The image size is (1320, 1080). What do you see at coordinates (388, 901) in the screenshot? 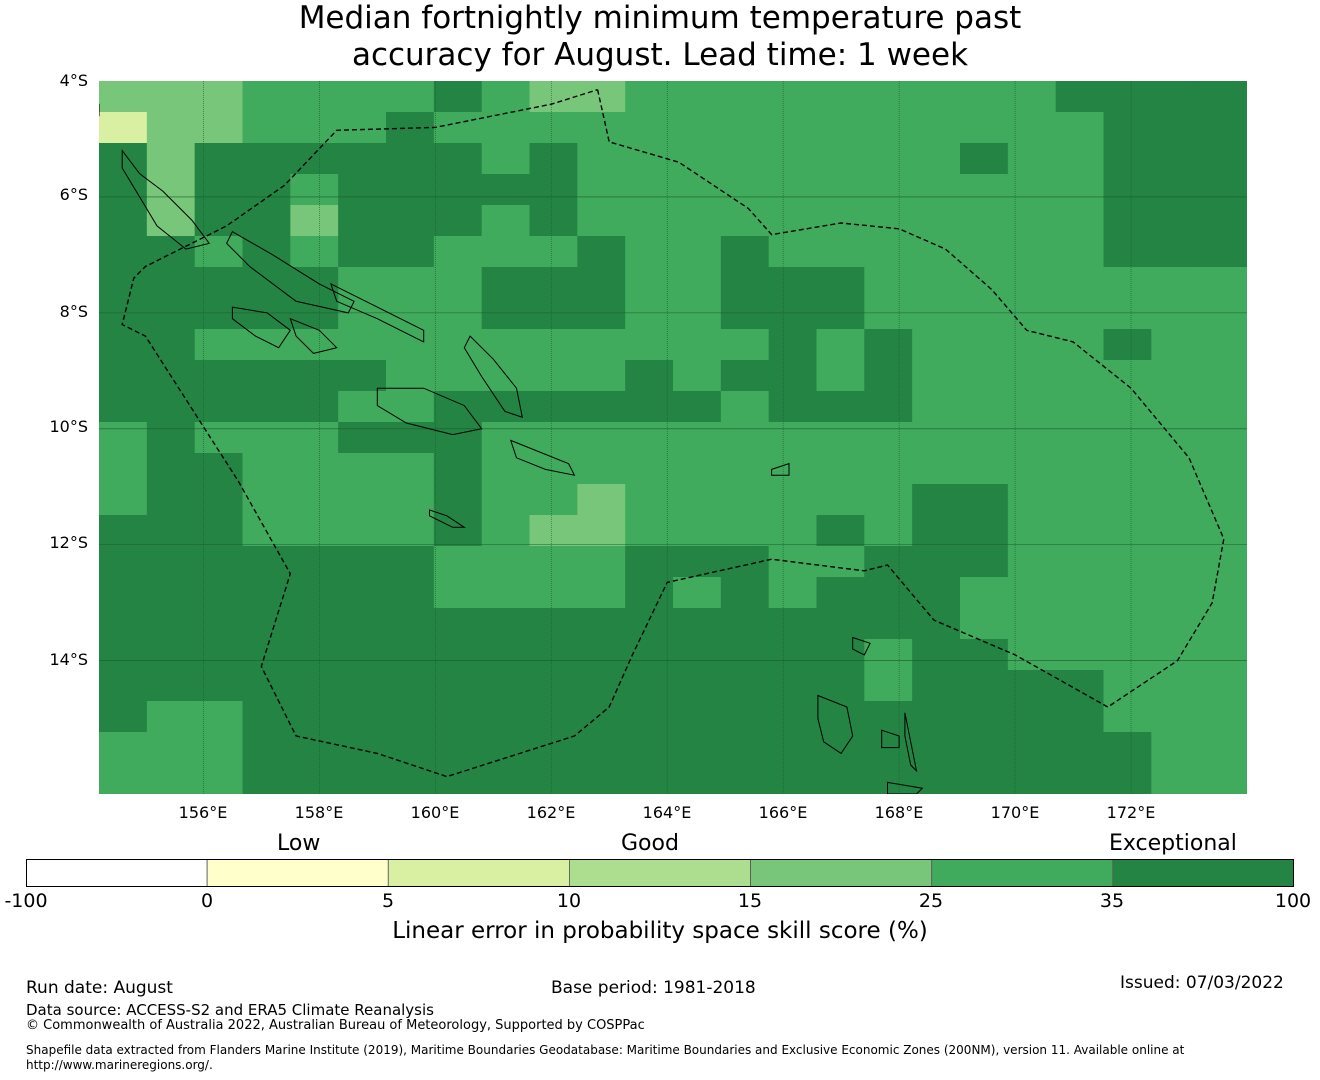
I see `legend-tick: 5` at bounding box center [388, 901].